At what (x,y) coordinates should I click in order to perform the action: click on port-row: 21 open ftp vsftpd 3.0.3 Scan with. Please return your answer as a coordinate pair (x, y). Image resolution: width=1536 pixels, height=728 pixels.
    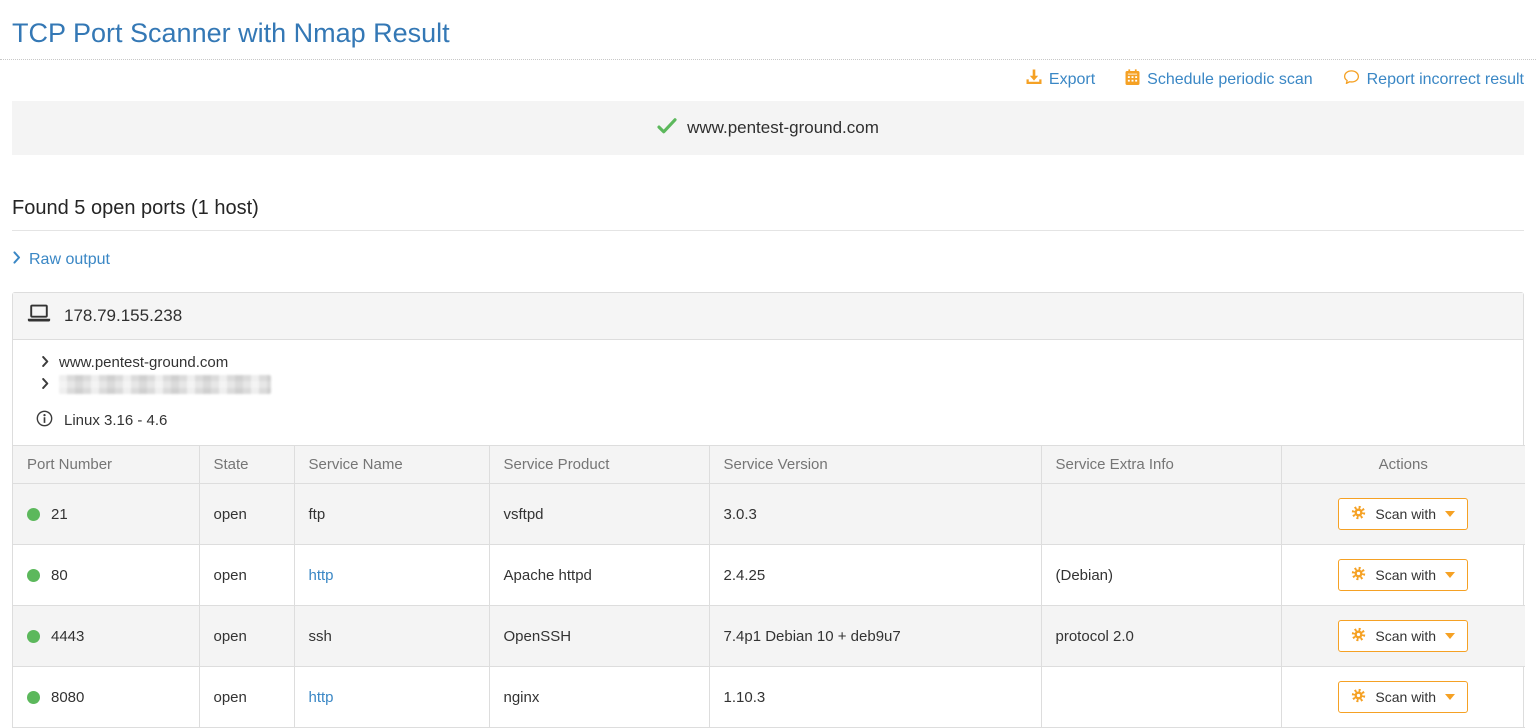
    Looking at the image, I should click on (769, 514).